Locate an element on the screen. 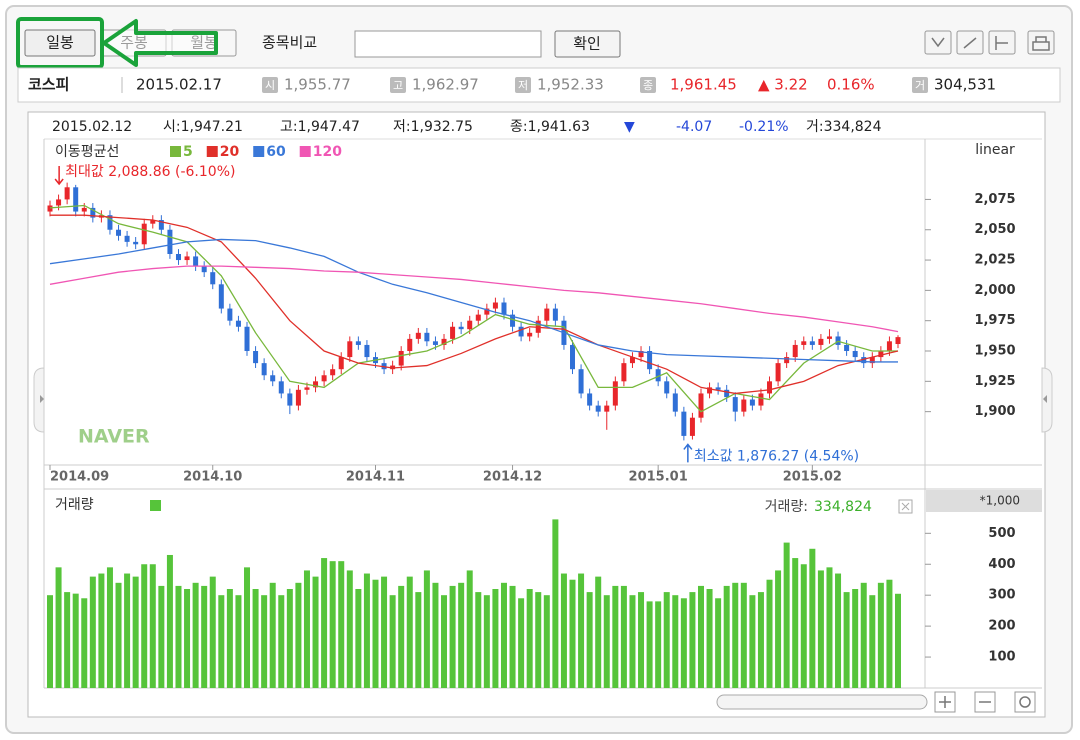 The width and height of the screenshot is (1080, 740). volume-value: 304,531 is located at coordinates (965, 85).